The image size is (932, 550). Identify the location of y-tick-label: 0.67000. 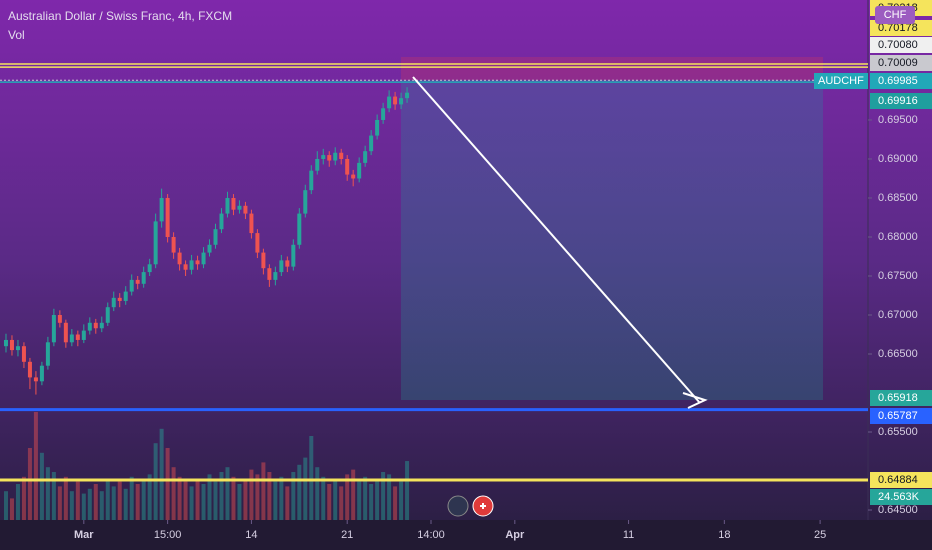
(898, 315).